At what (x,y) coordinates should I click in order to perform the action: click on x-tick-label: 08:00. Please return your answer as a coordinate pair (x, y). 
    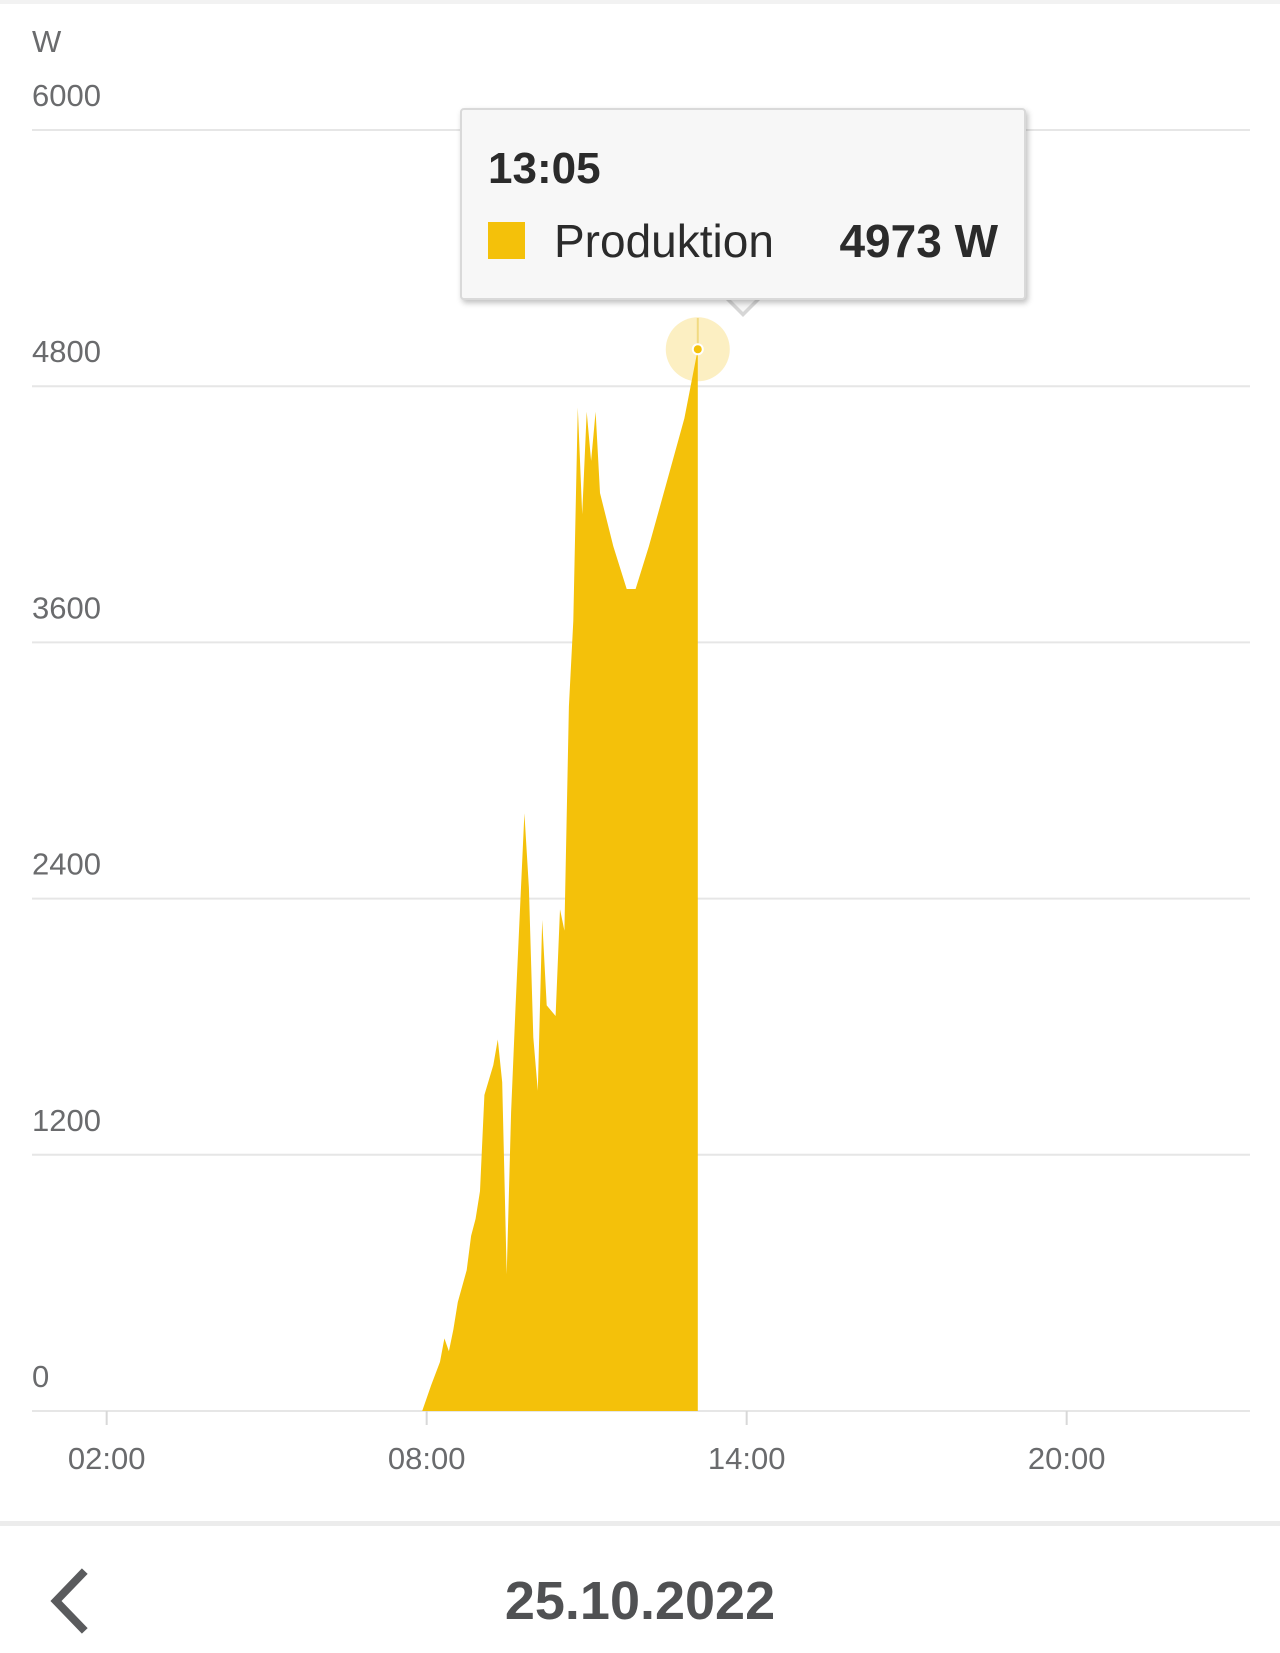
    Looking at the image, I should click on (427, 1458).